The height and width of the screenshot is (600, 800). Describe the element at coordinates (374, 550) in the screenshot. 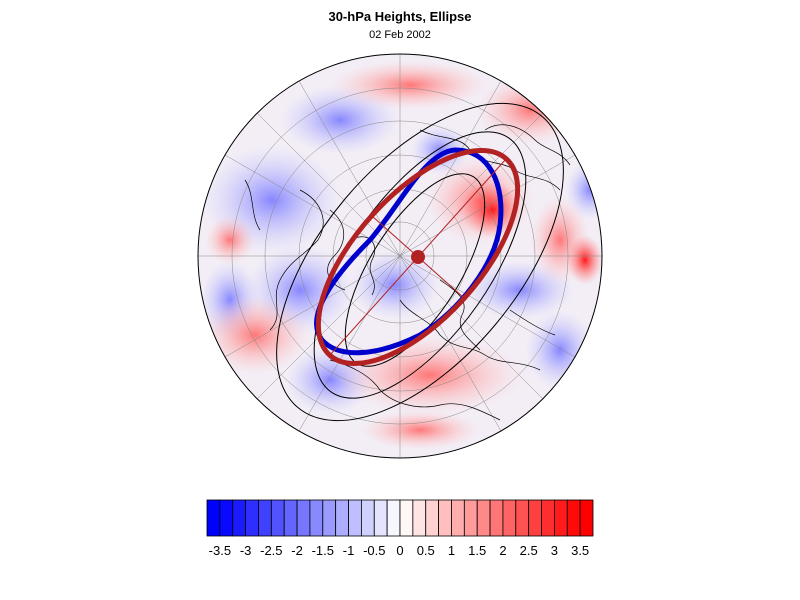

I see `colorbar-tick-label: -0.5` at that location.